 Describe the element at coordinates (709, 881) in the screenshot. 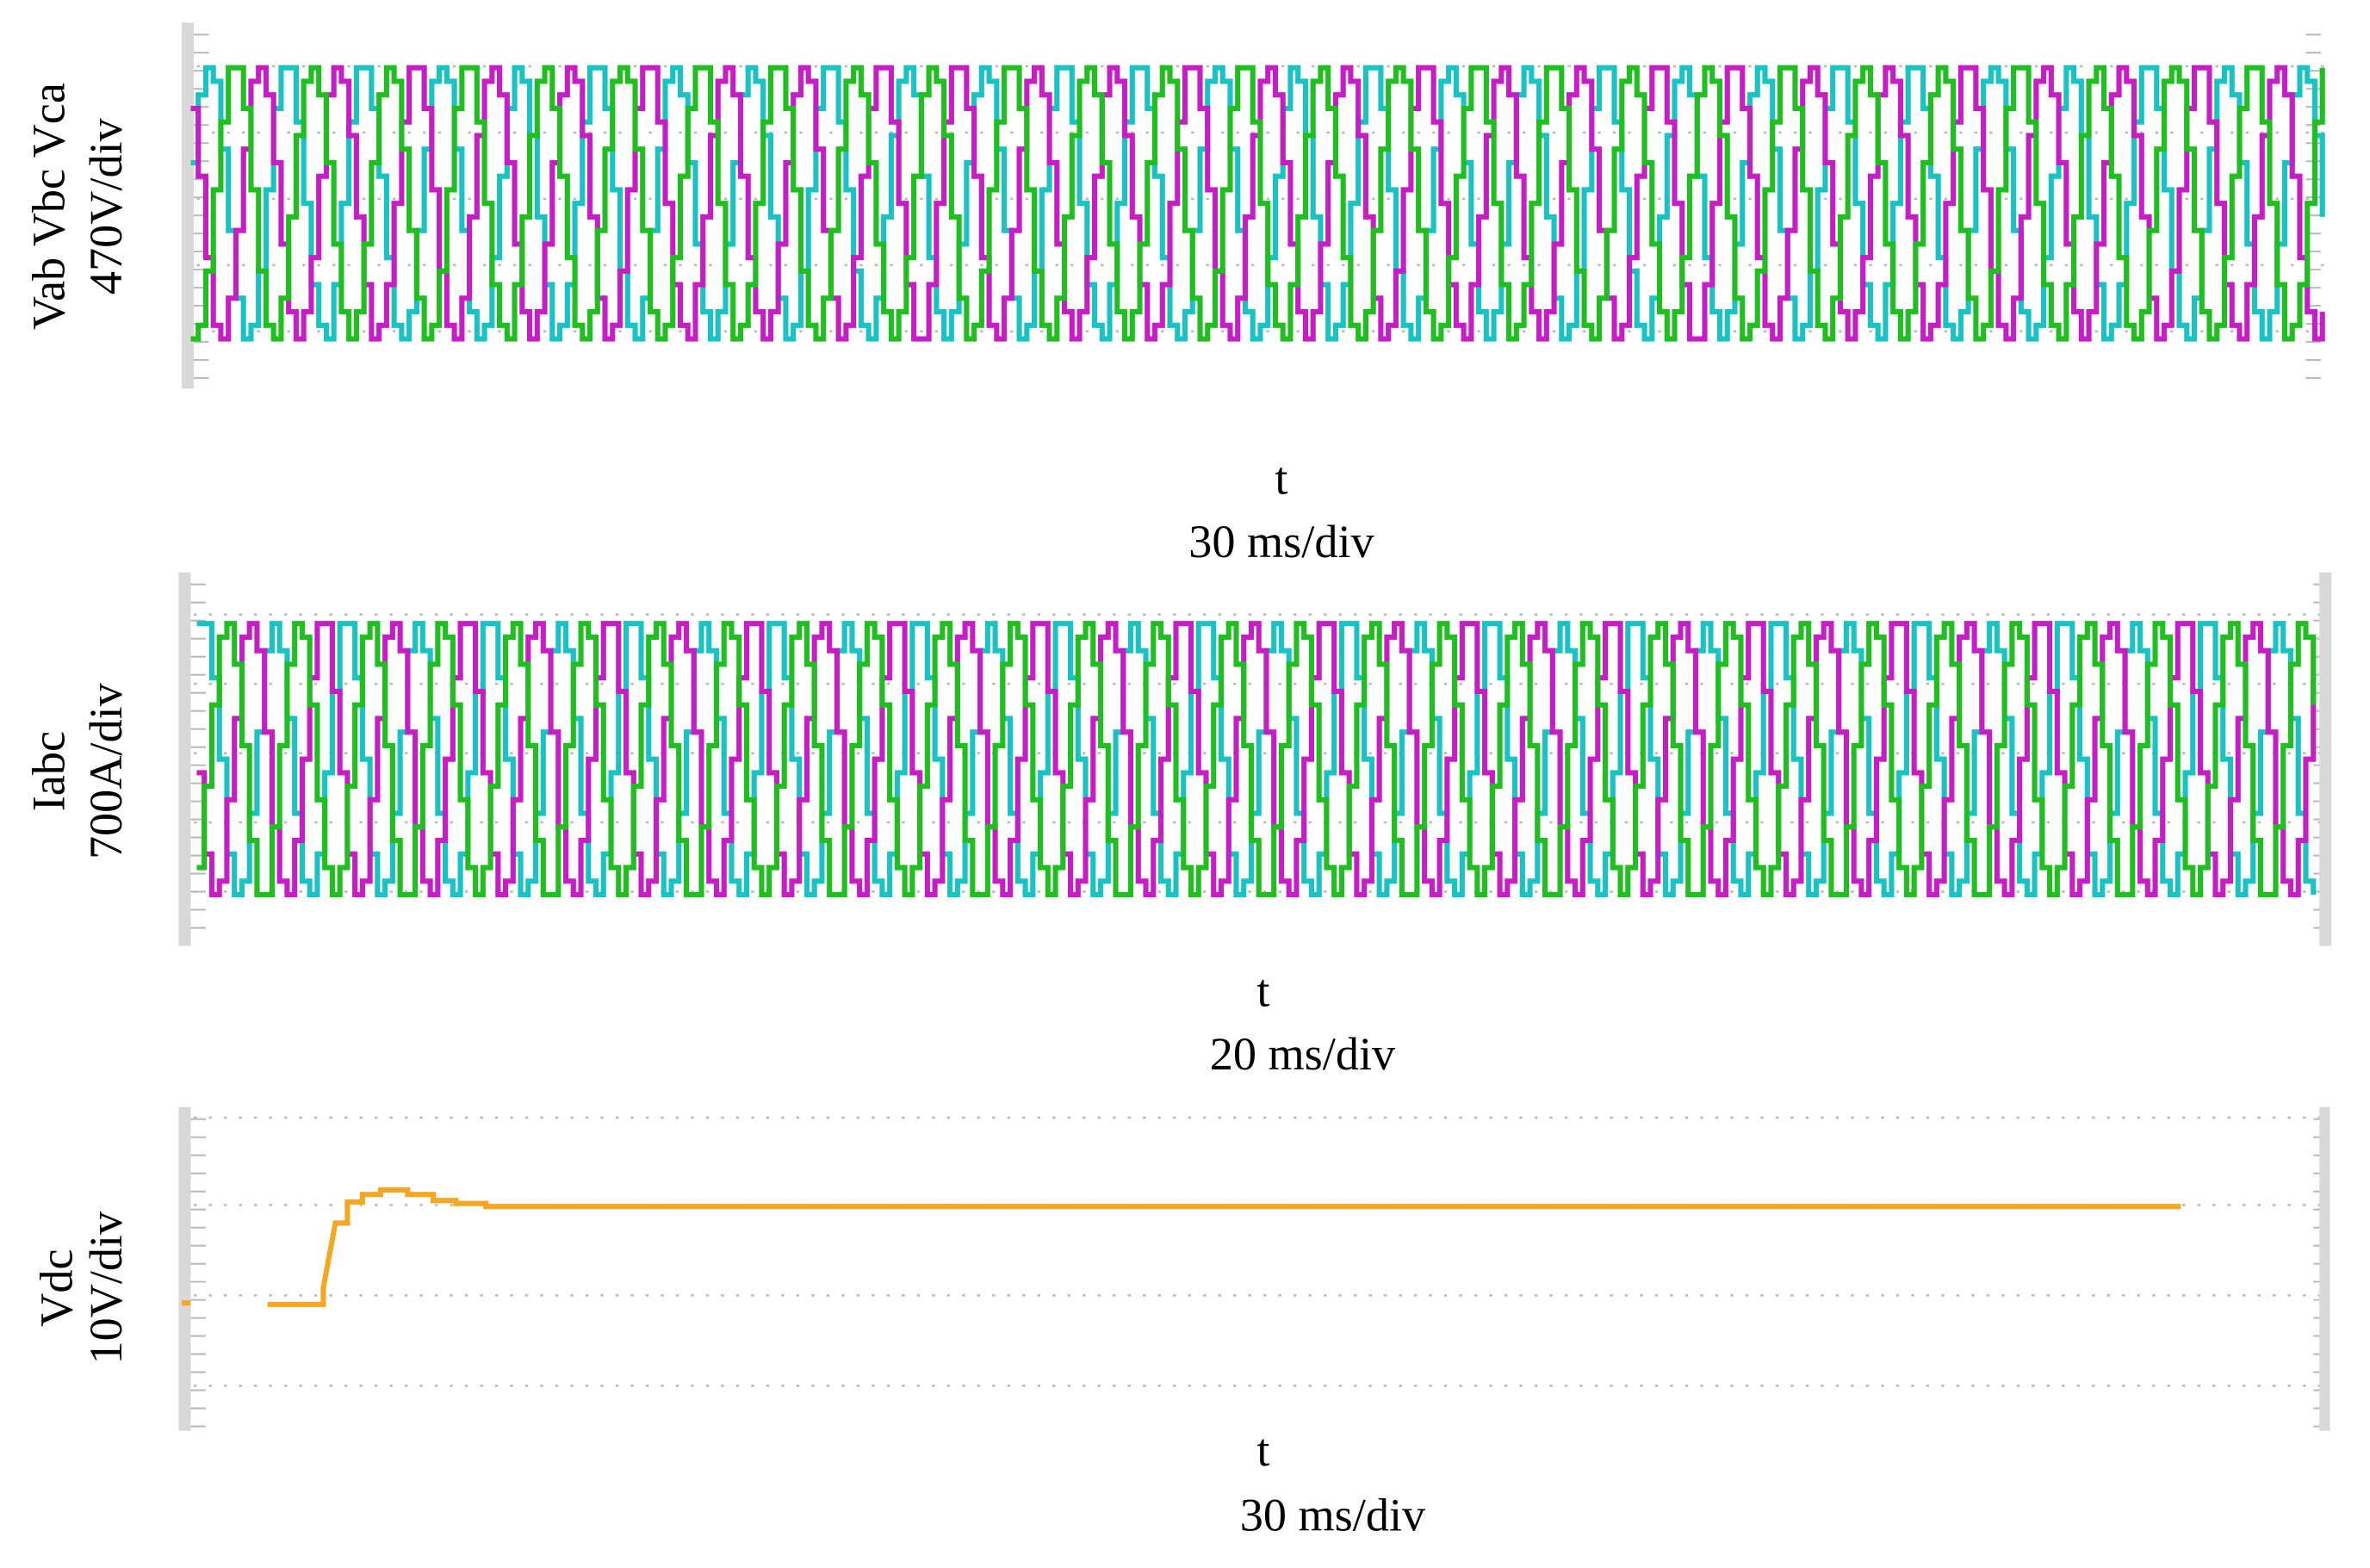

I see `panel-current: Iabc 700A/div t 20 ms/div` at that location.